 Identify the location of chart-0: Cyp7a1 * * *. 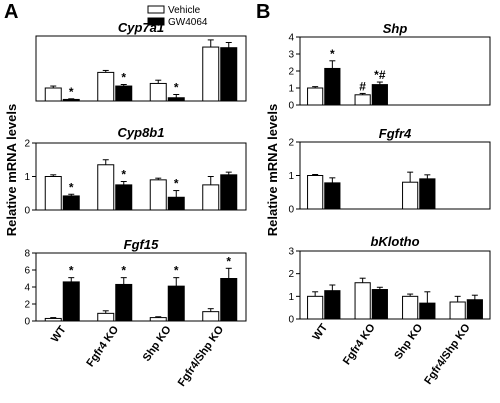
(141, 61).